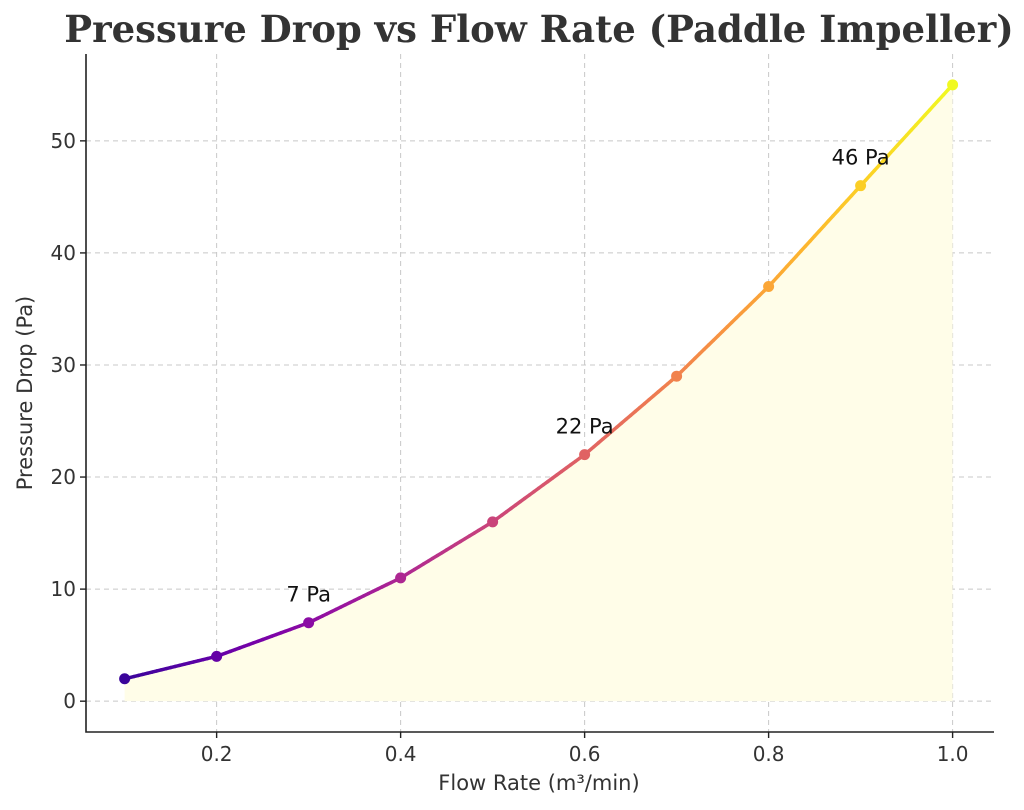 The width and height of the screenshot is (1024, 810). What do you see at coordinates (63, 141) in the screenshot?
I see `y-tick-label: 50` at bounding box center [63, 141].